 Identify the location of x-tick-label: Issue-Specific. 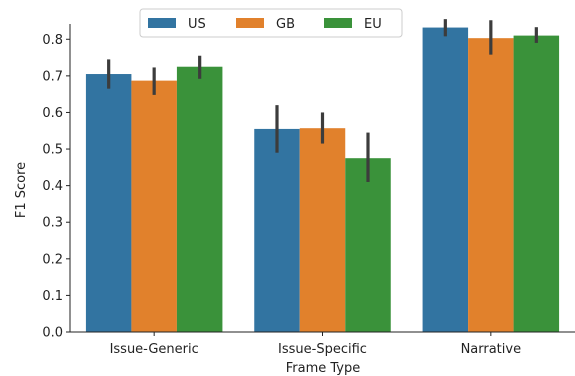
(322, 349).